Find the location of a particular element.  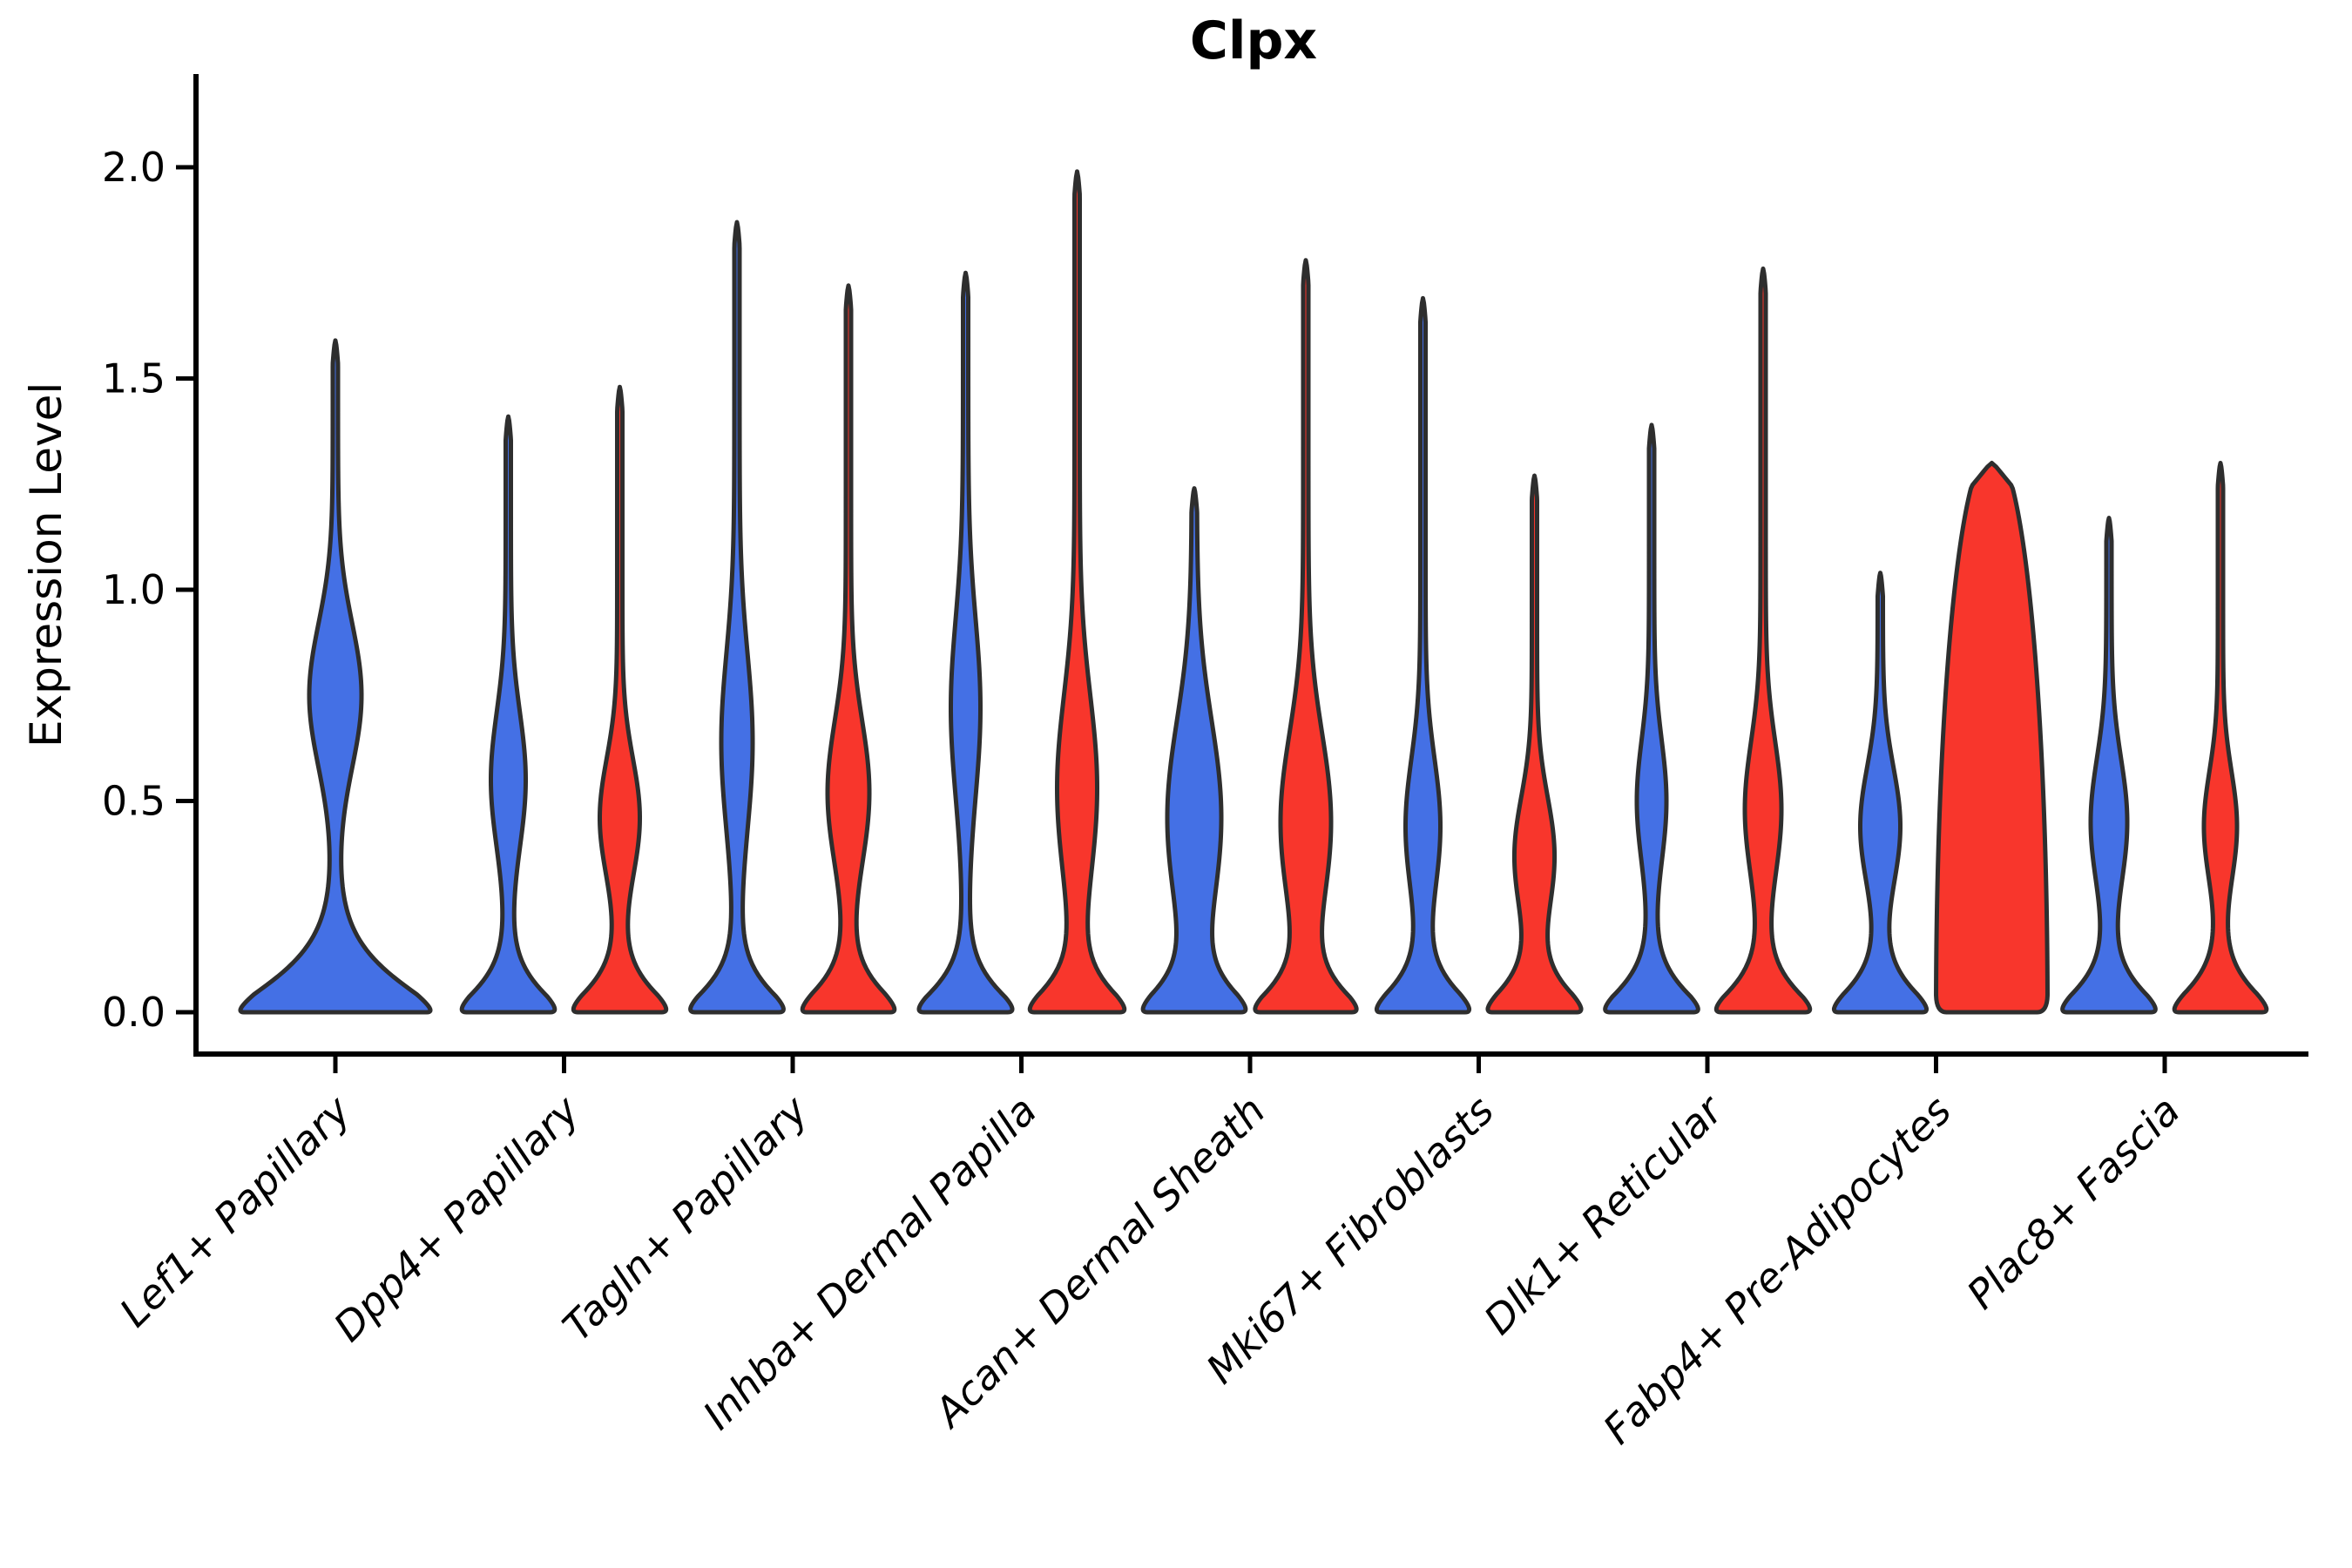

violin-right-dlk1-reticular is located at coordinates (1763, 640).